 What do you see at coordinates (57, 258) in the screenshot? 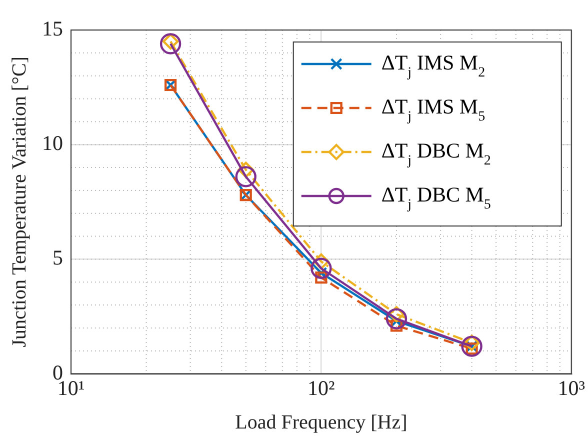
I see `y-tick-label: 5` at bounding box center [57, 258].